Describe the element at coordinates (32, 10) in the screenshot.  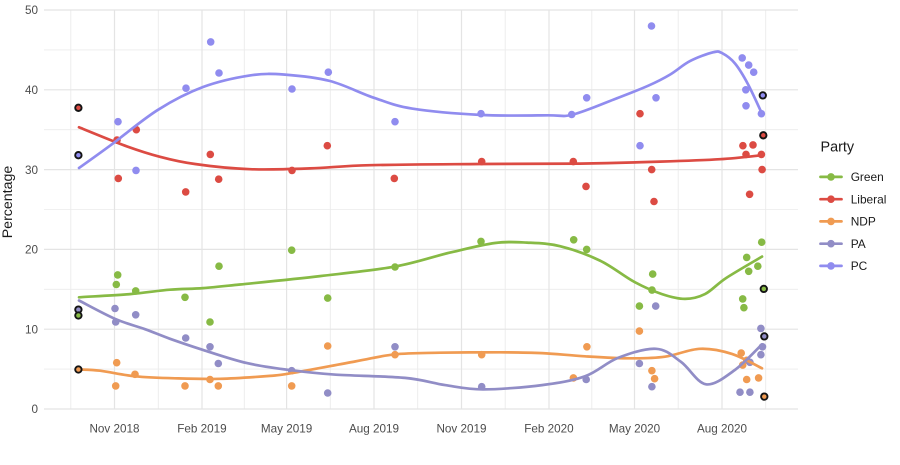
I see `svg-text: 50` at that location.